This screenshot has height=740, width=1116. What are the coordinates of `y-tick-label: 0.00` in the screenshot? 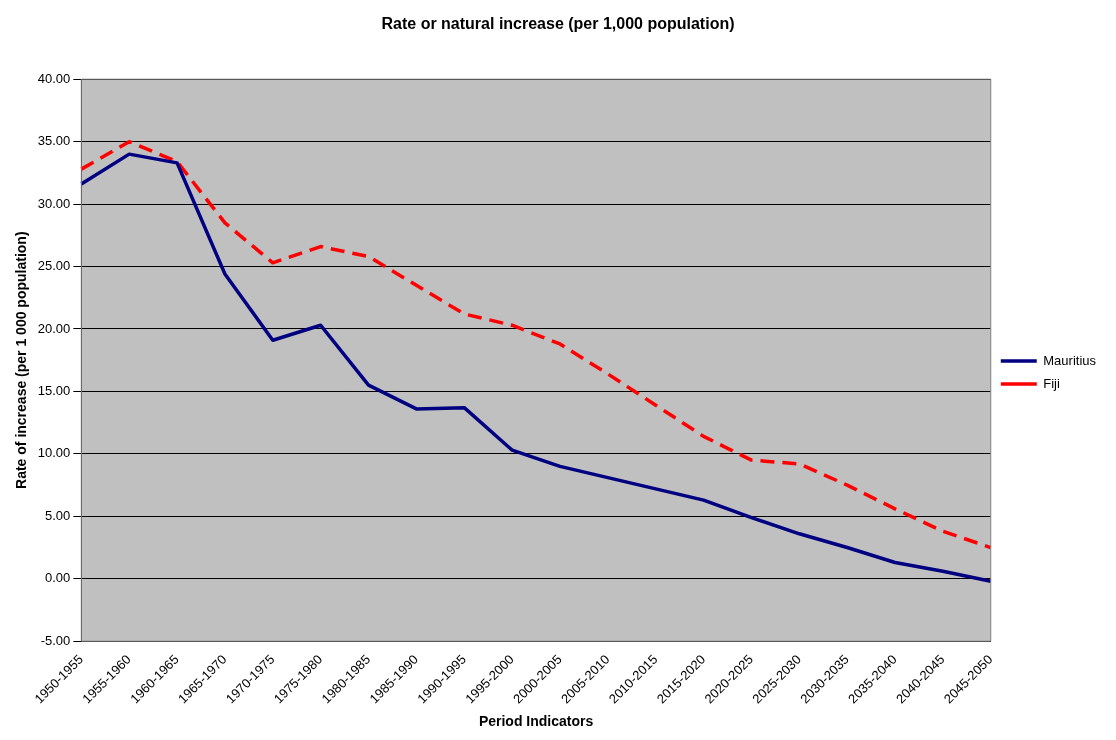 It's located at (58, 578).